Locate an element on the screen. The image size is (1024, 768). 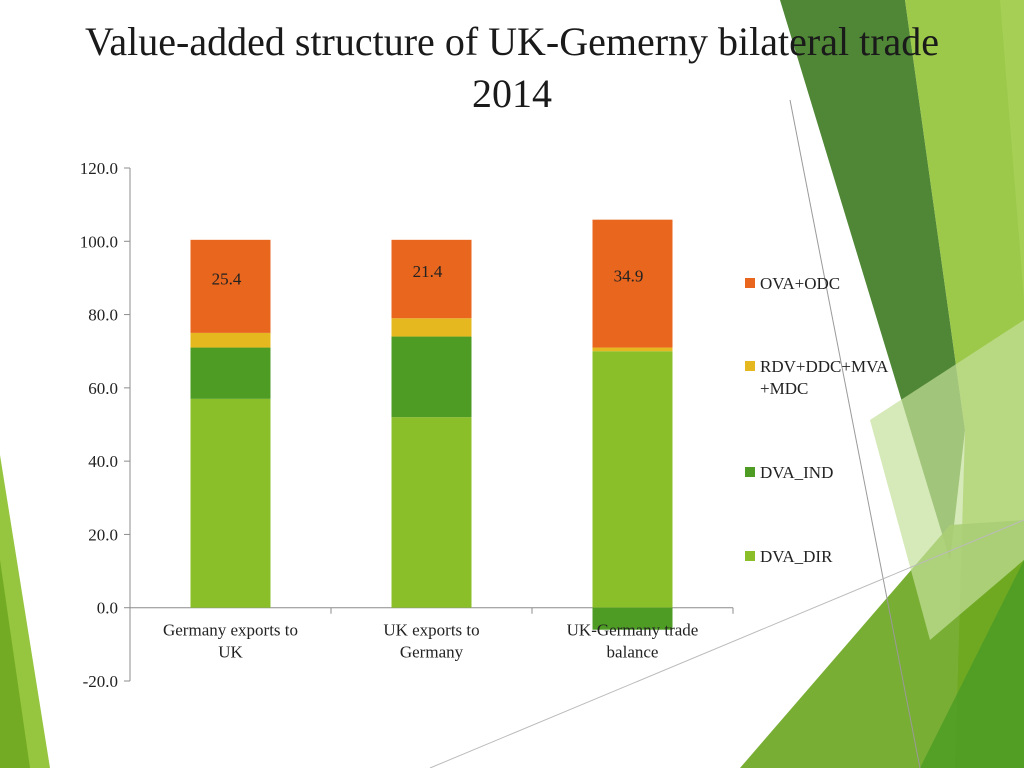
legend-label: DVA_DIR is located at coordinates (796, 556).